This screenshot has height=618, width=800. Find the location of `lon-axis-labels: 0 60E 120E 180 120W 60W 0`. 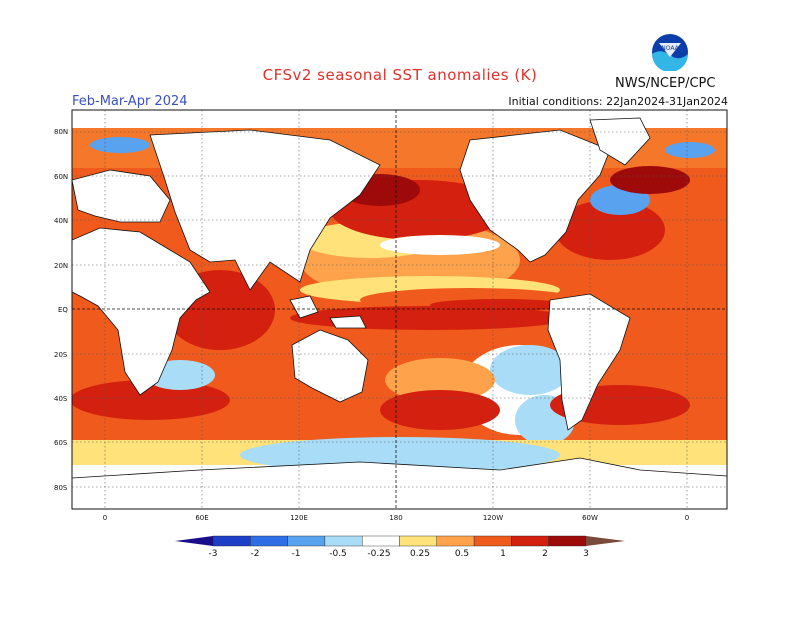

lon-axis-labels: 0 60E 120E 180 120W 60W 0 is located at coordinates (396, 518).